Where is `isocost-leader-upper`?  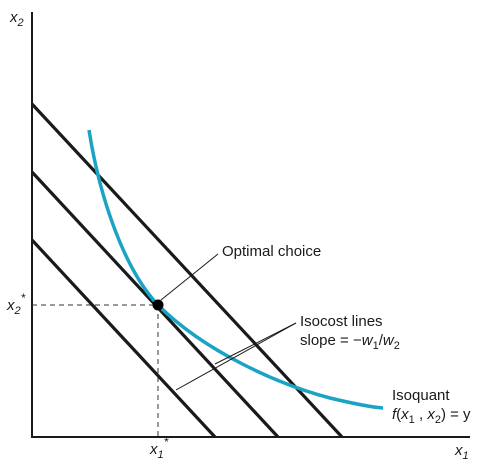 isocost-leader-upper is located at coordinates (255, 343).